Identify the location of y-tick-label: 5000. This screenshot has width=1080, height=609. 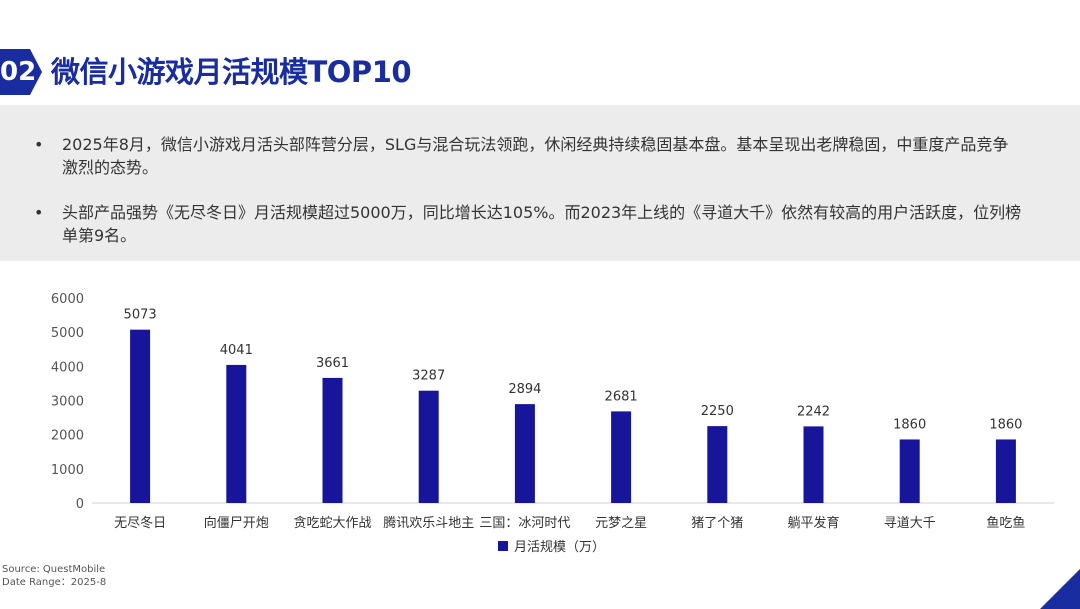
(67, 333).